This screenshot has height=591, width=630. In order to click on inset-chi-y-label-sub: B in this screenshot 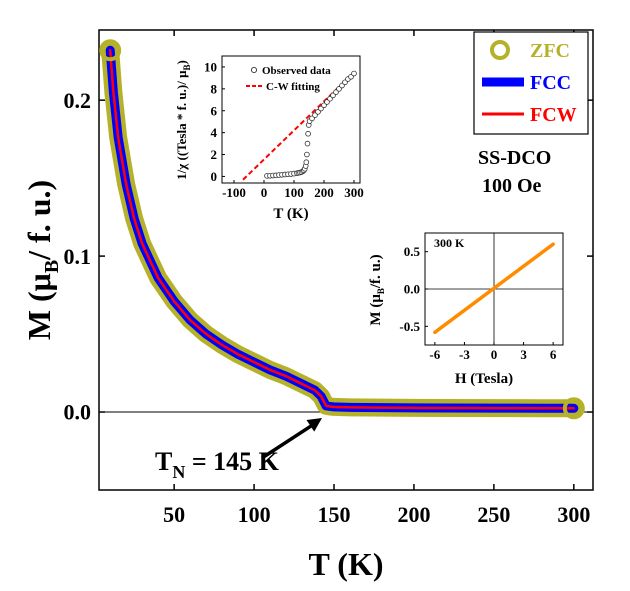, I will do `click(187, 68)`.